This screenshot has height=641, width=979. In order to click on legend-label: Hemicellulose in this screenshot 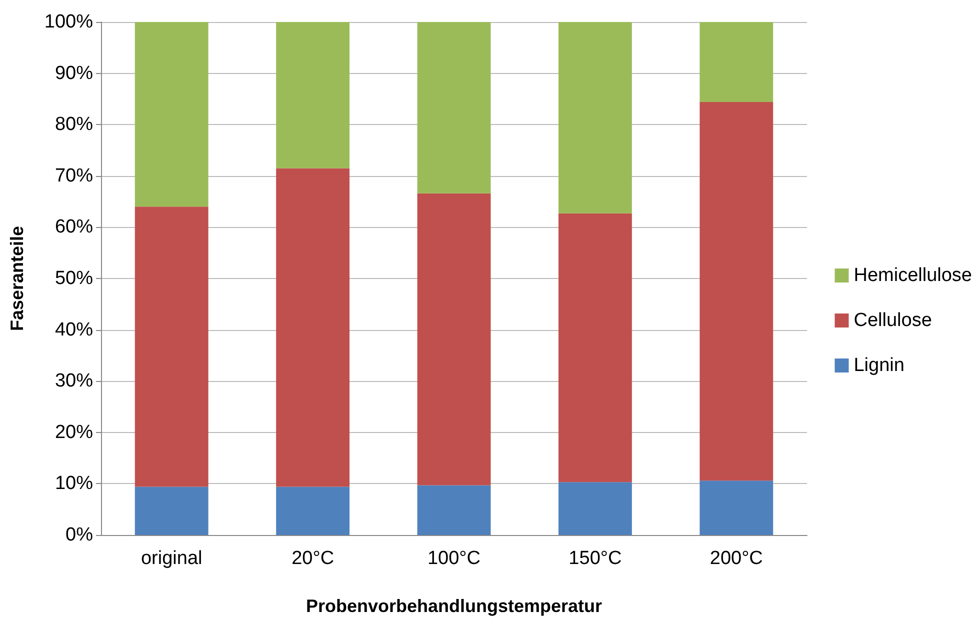, I will do `click(913, 275)`.